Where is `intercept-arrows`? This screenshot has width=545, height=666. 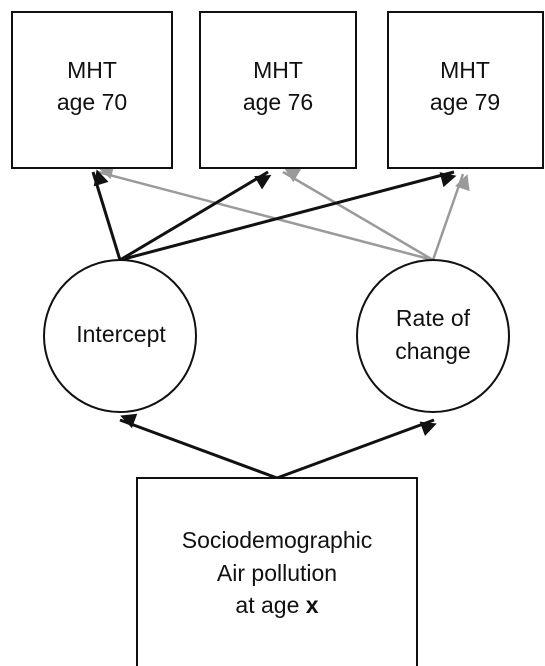
intercept-arrows is located at coordinates (274, 215).